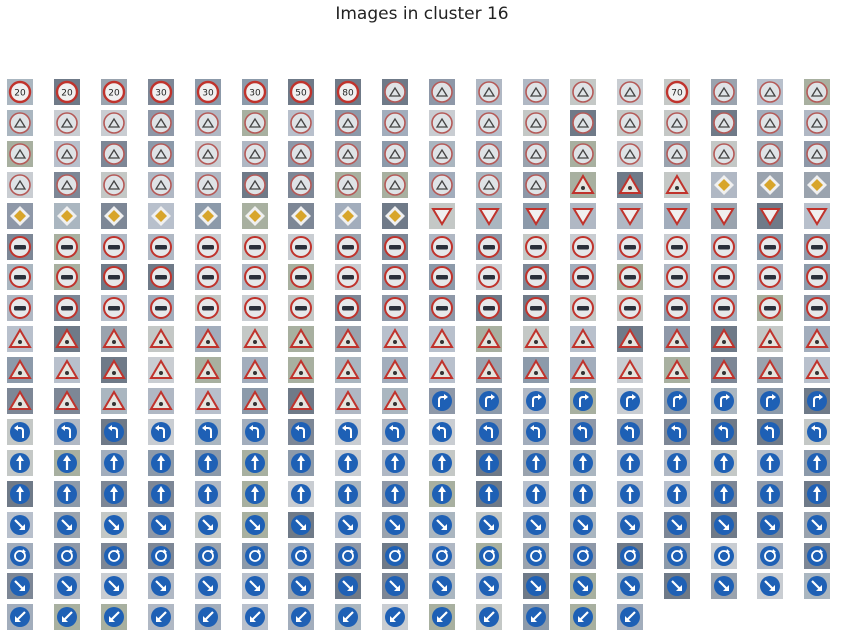 The image size is (844, 630). I want to click on thumbnail-image: 20, so click(20, 92).